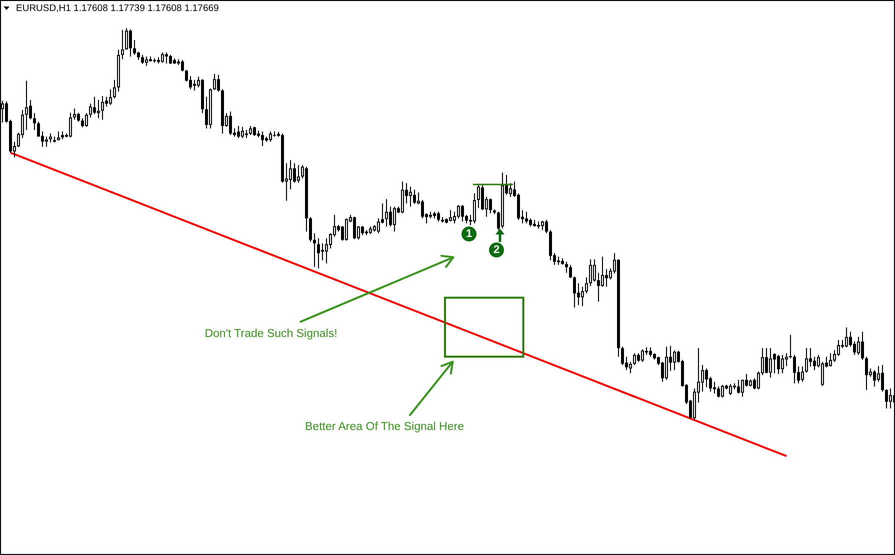 This screenshot has width=895, height=555. Describe the element at coordinates (271, 333) in the screenshot. I see `annotation: Don't Trade Such Signals!` at that location.